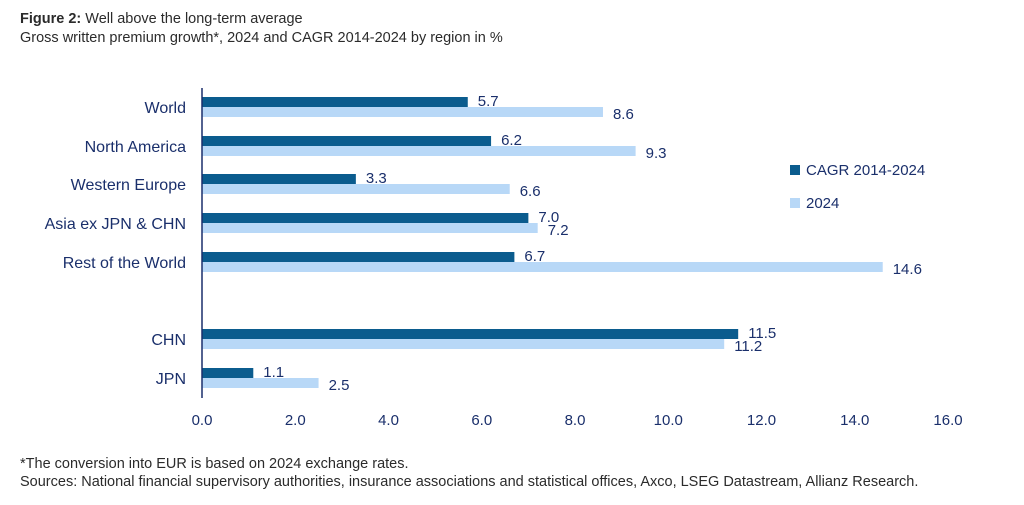 Image resolution: width=1024 pixels, height=505 pixels. I want to click on figure-title-text: Well above the long-term average, so click(194, 19).